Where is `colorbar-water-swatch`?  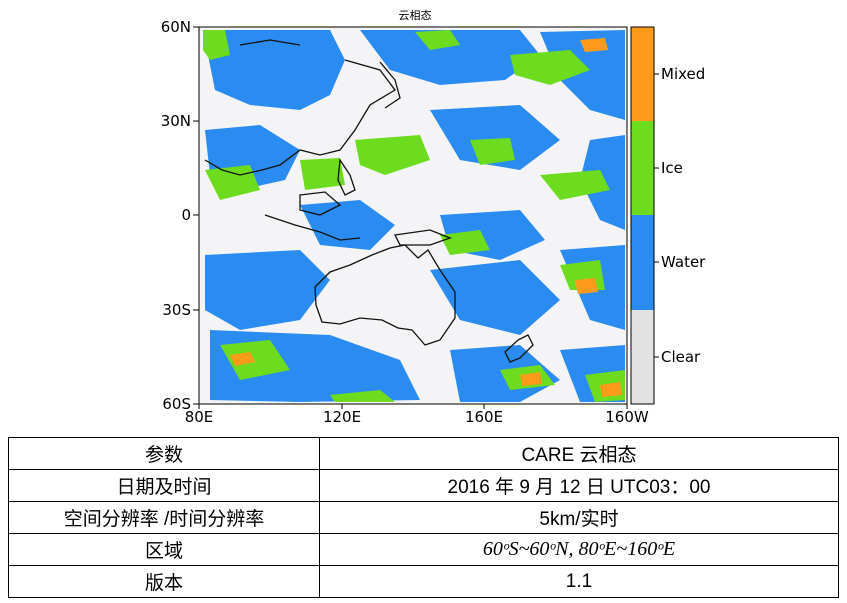 colorbar-water-swatch is located at coordinates (642, 262).